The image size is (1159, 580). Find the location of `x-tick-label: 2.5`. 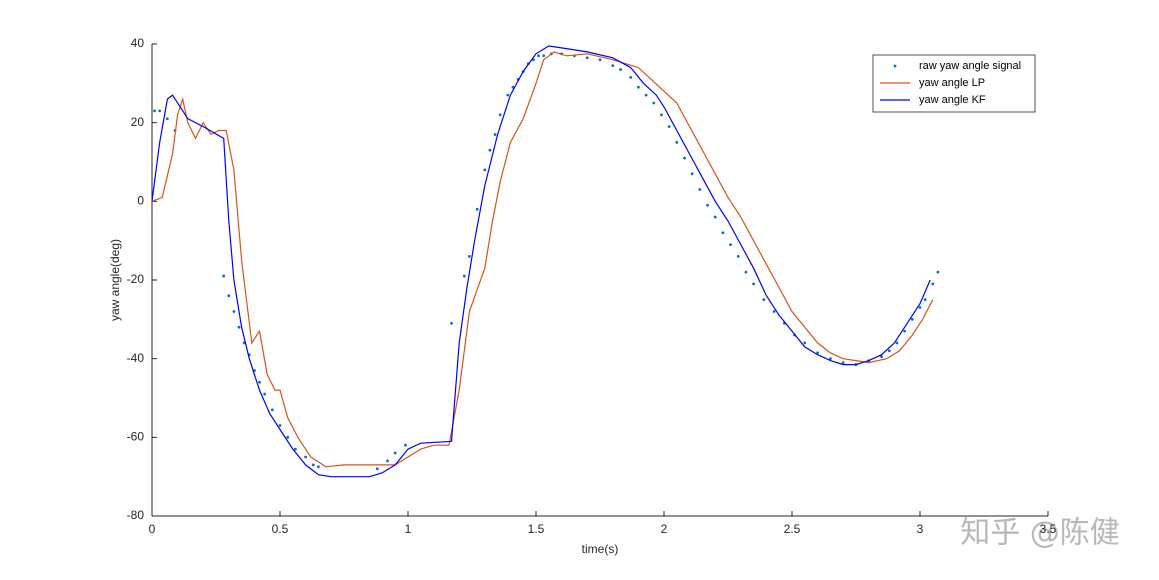

x-tick-label: 2.5 is located at coordinates (792, 529).